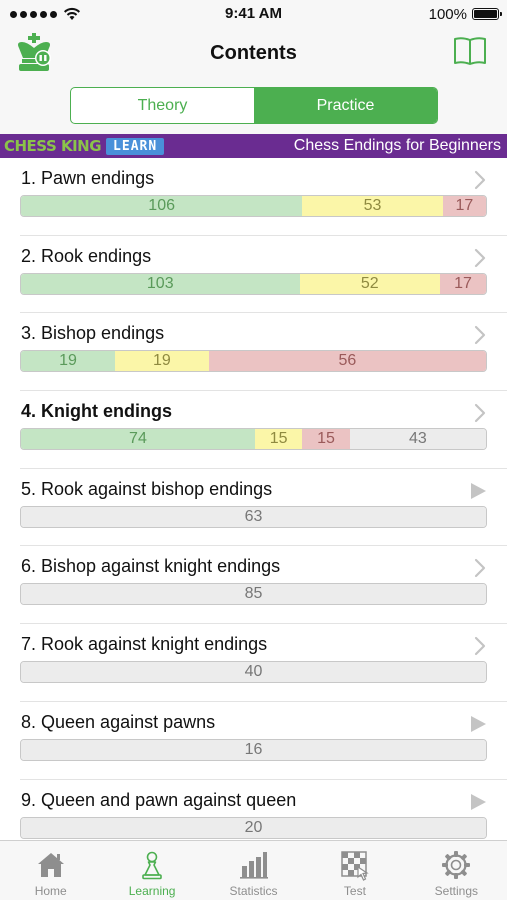  I want to click on nav-bar: Contents, so click(253, 53).